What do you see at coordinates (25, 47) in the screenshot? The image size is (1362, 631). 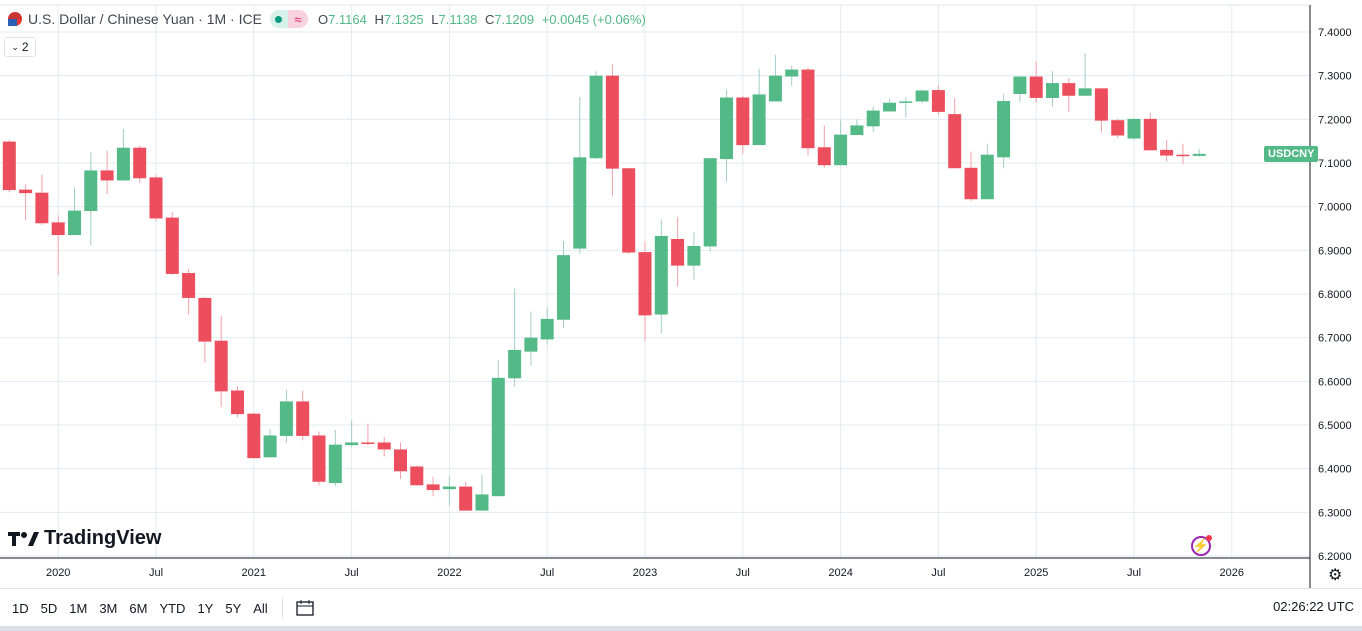 I see `collapse-count: 2` at bounding box center [25, 47].